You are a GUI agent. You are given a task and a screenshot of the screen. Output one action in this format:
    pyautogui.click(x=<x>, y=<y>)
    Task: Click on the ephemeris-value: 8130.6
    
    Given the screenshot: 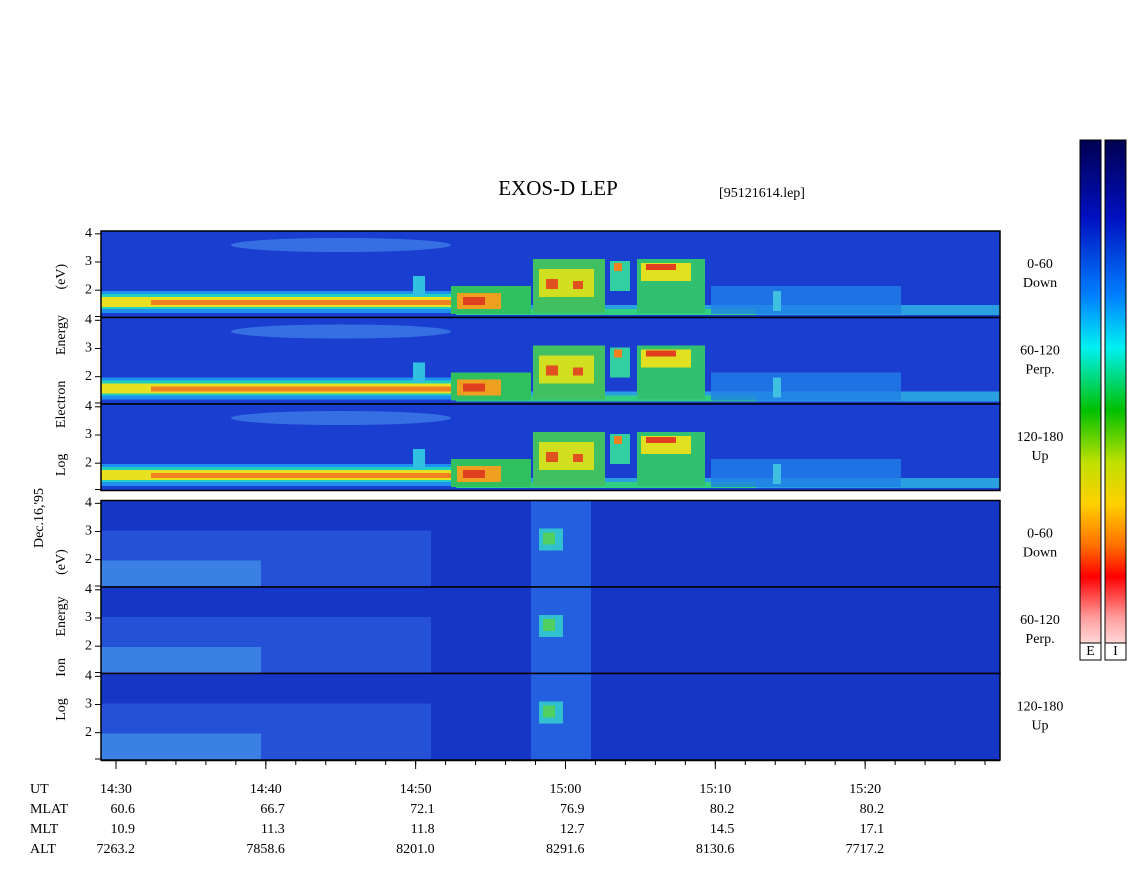 What is the action you would take?
    pyautogui.click(x=715, y=849)
    